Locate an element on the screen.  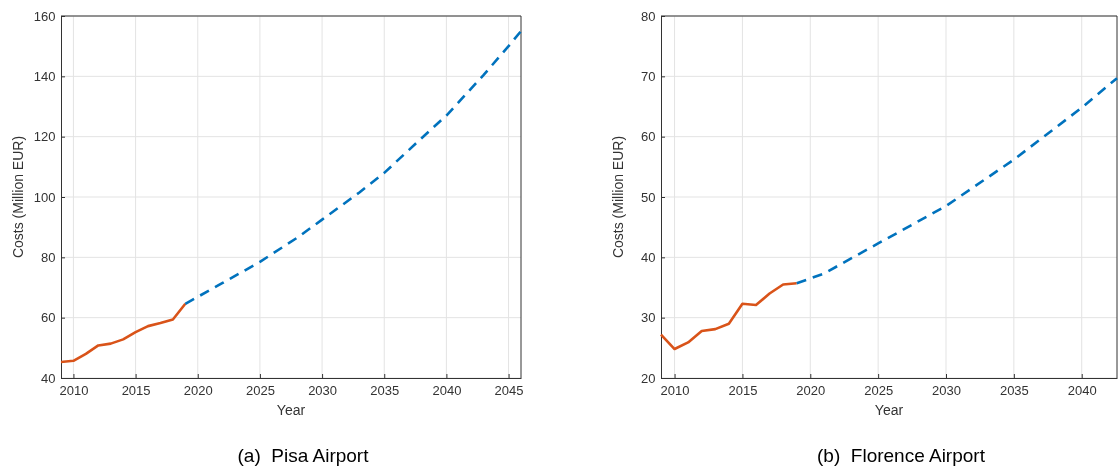
y-tick-label: 140 is located at coordinates (44, 76).